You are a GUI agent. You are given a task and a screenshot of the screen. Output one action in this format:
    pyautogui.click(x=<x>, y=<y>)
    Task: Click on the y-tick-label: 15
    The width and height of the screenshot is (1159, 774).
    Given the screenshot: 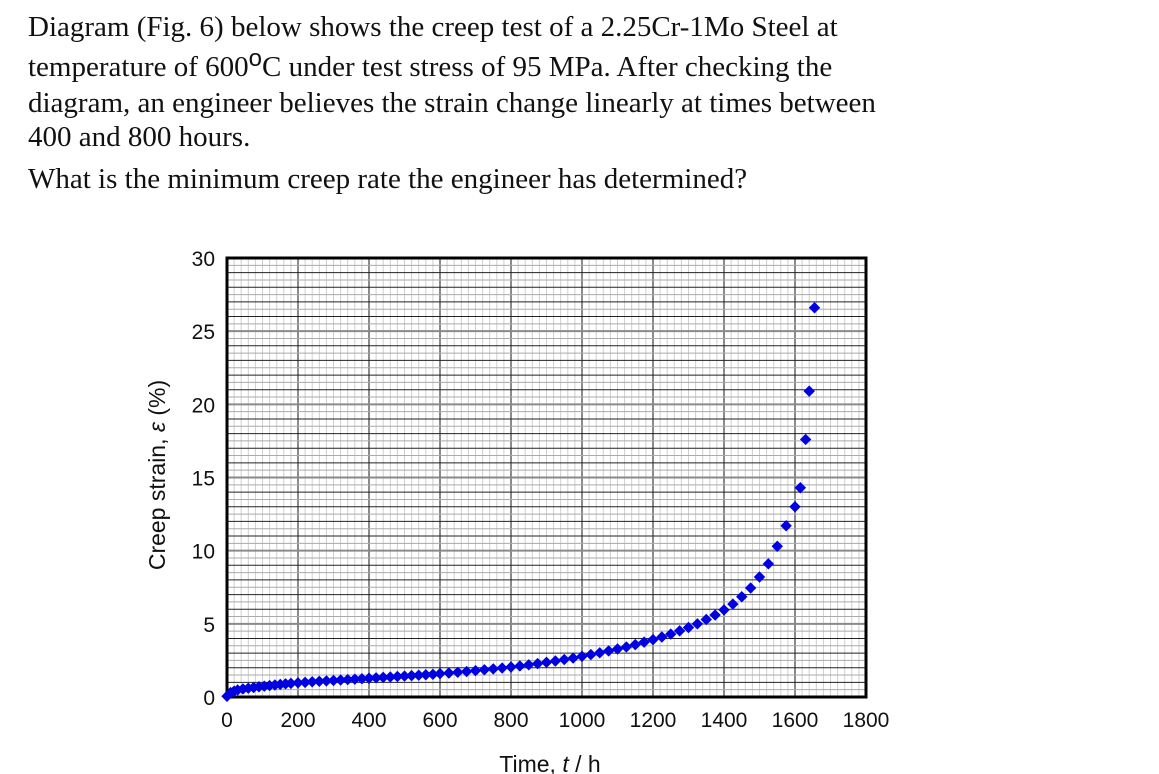 What is the action you would take?
    pyautogui.click(x=203, y=479)
    